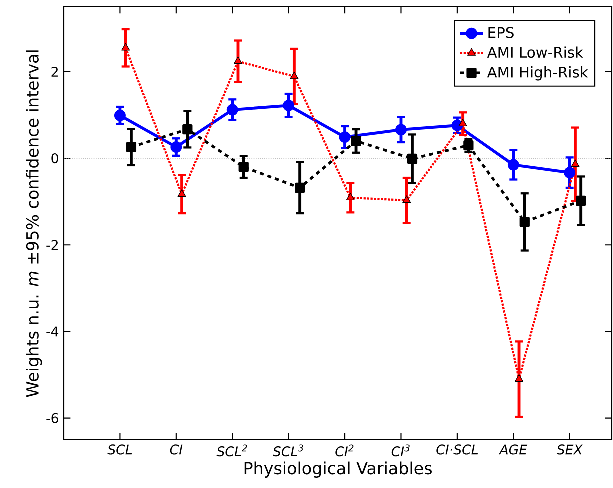 The width and height of the screenshot is (613, 488). What do you see at coordinates (55, 71) in the screenshot?
I see `y-tick-label: 2` at bounding box center [55, 71].